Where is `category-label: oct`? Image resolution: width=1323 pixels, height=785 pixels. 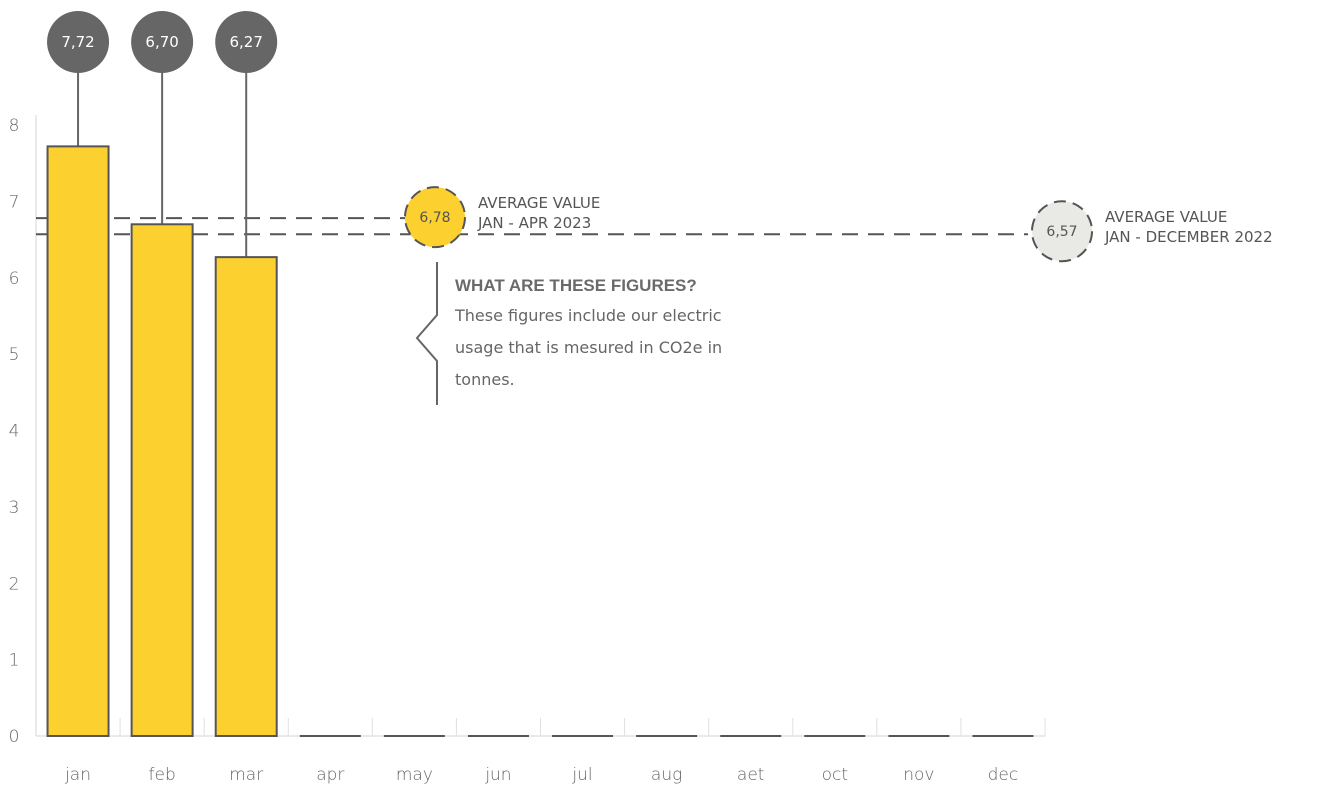 category-label: oct is located at coordinates (835, 775).